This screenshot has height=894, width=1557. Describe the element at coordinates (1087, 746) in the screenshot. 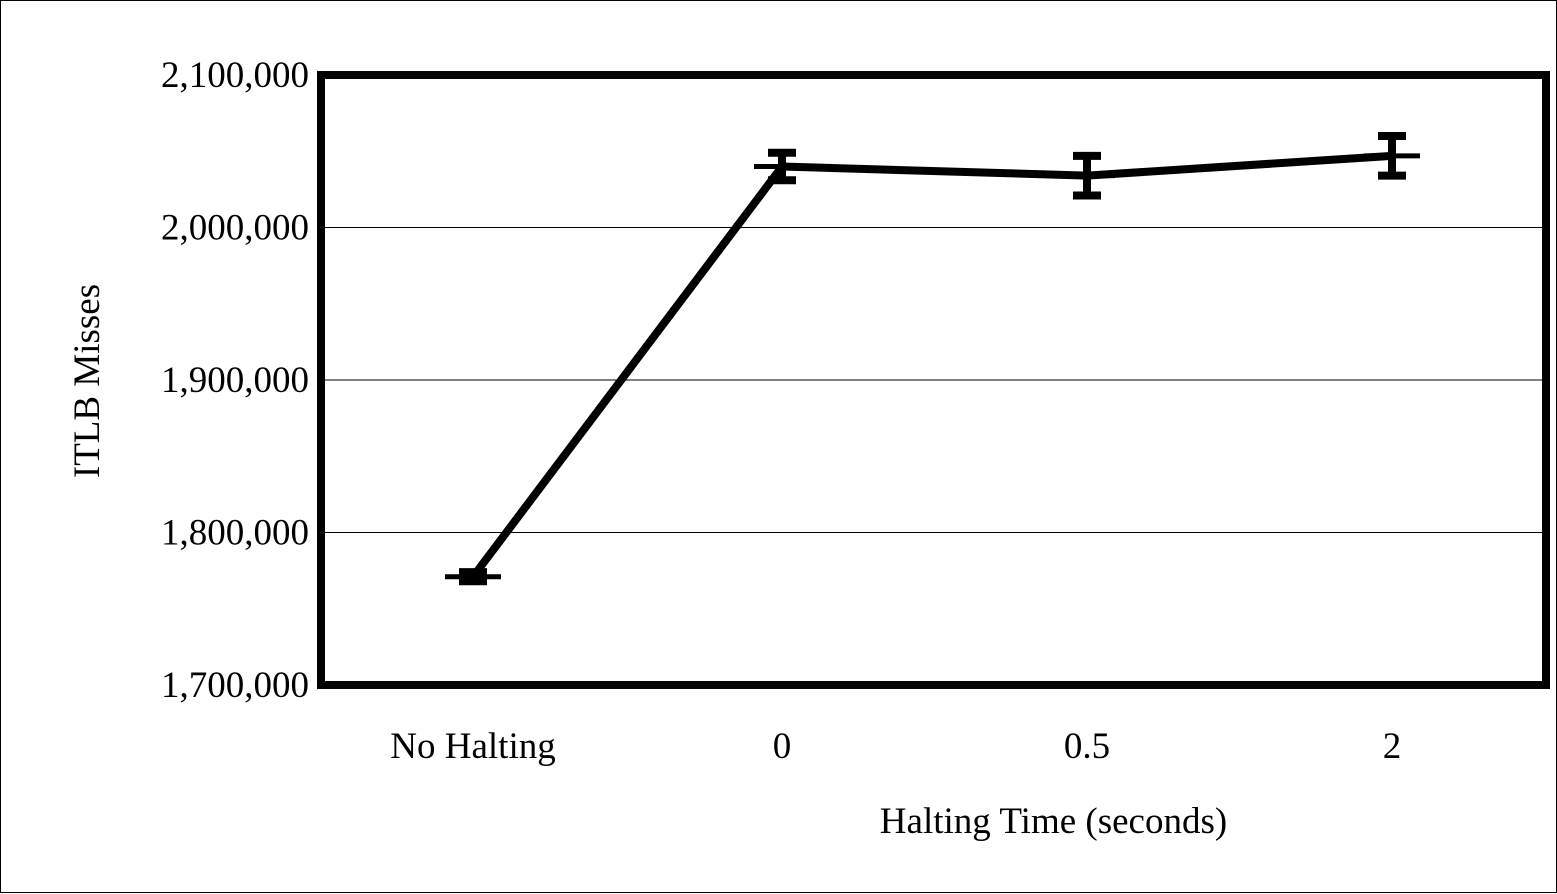

I see `x-tick-label: 0.5` at that location.